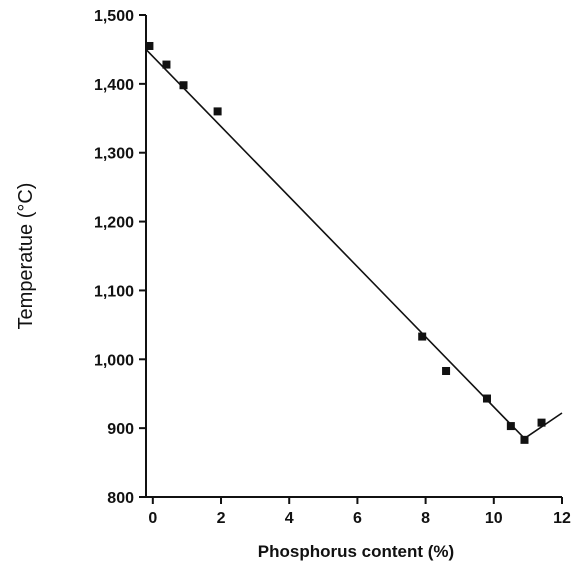 The image size is (580, 567). I want to click on x-tick-label: 8, so click(425, 518).